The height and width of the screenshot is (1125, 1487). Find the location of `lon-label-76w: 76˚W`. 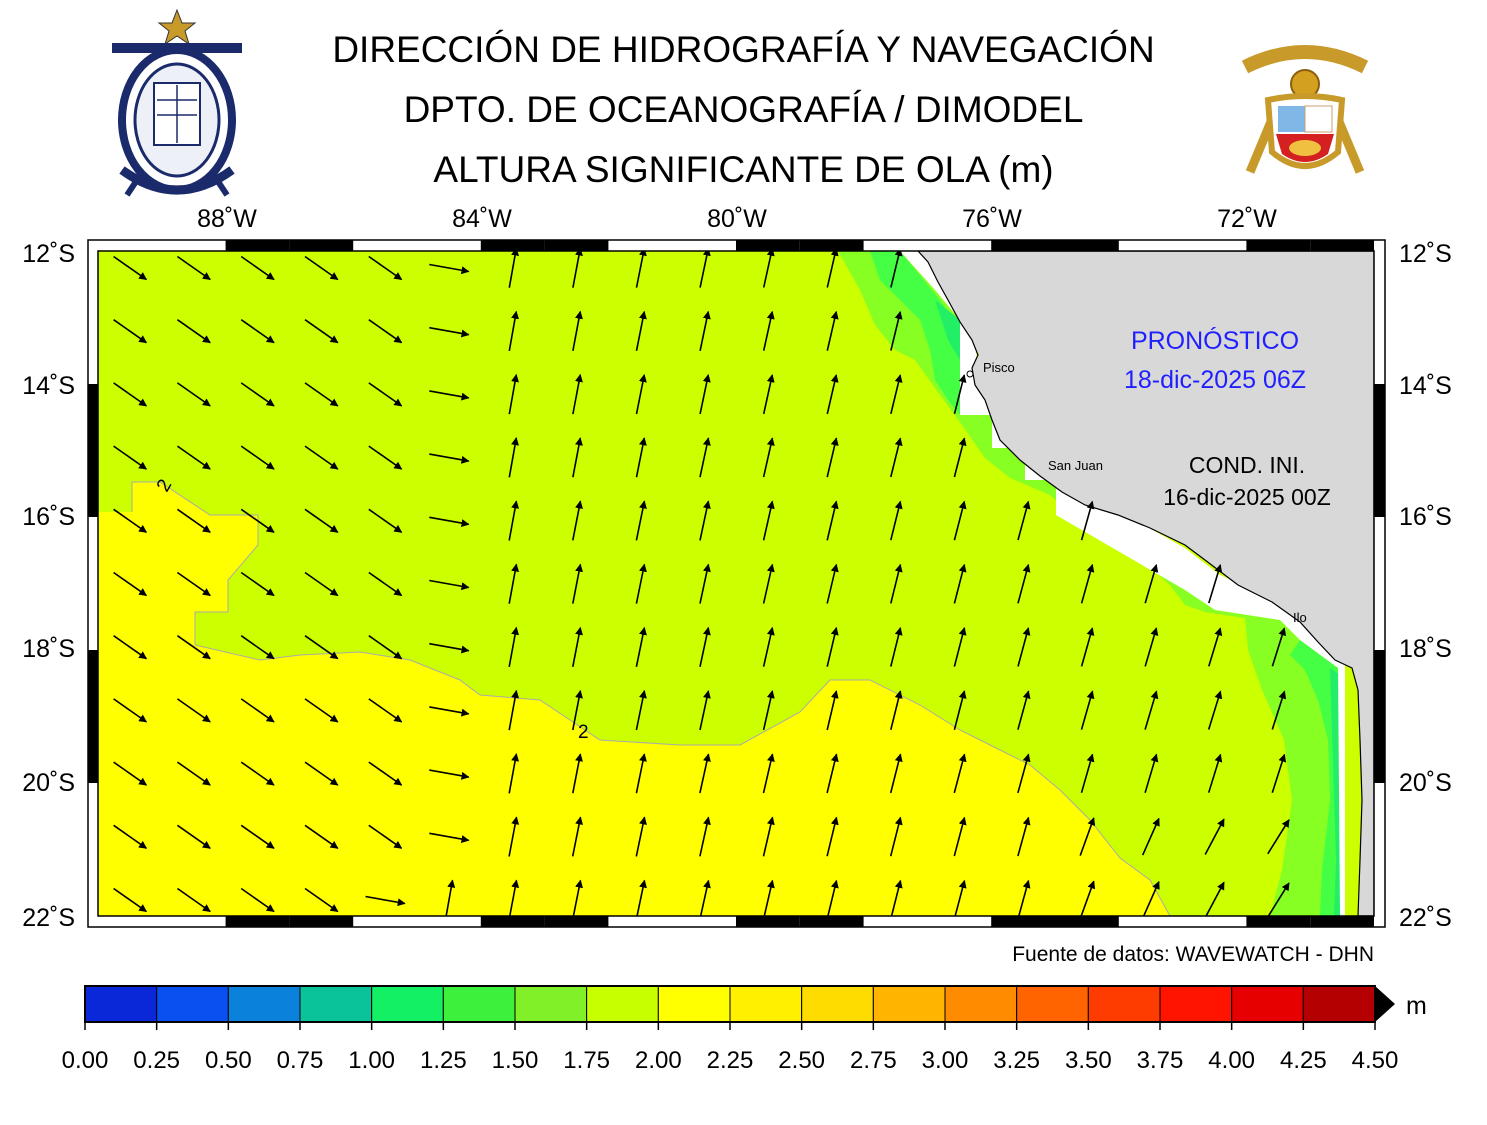

lon-label-76w: 76˚W is located at coordinates (992, 219).